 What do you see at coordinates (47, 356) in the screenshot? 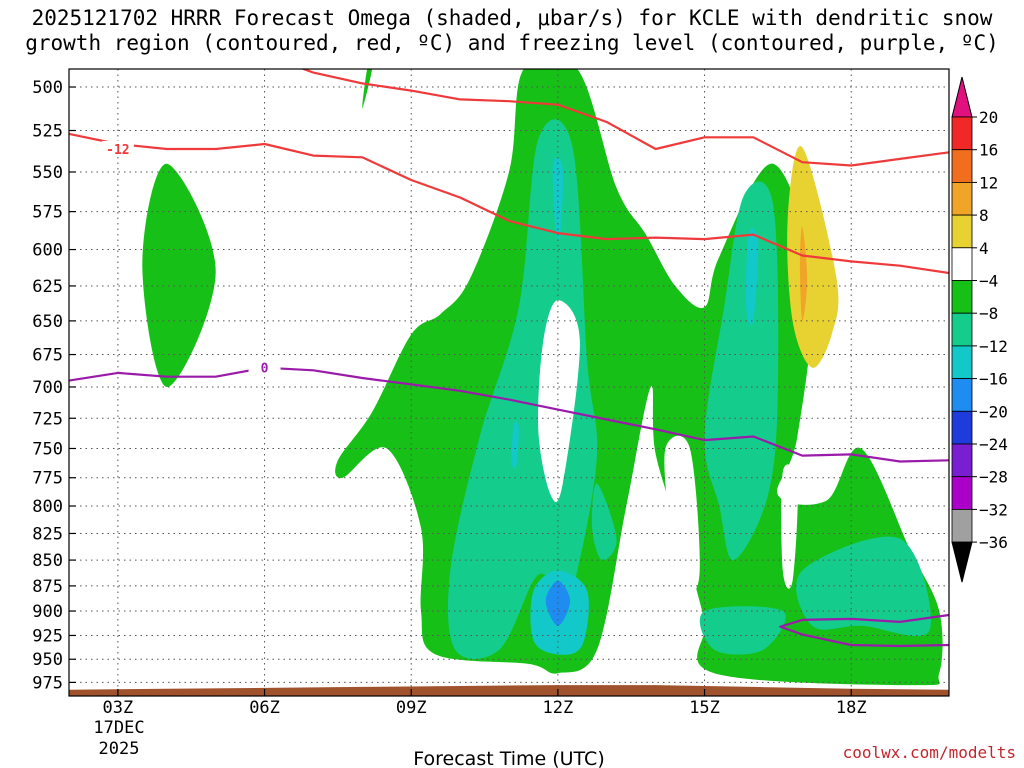
I see `y-tick-label-7: 675` at bounding box center [47, 356].